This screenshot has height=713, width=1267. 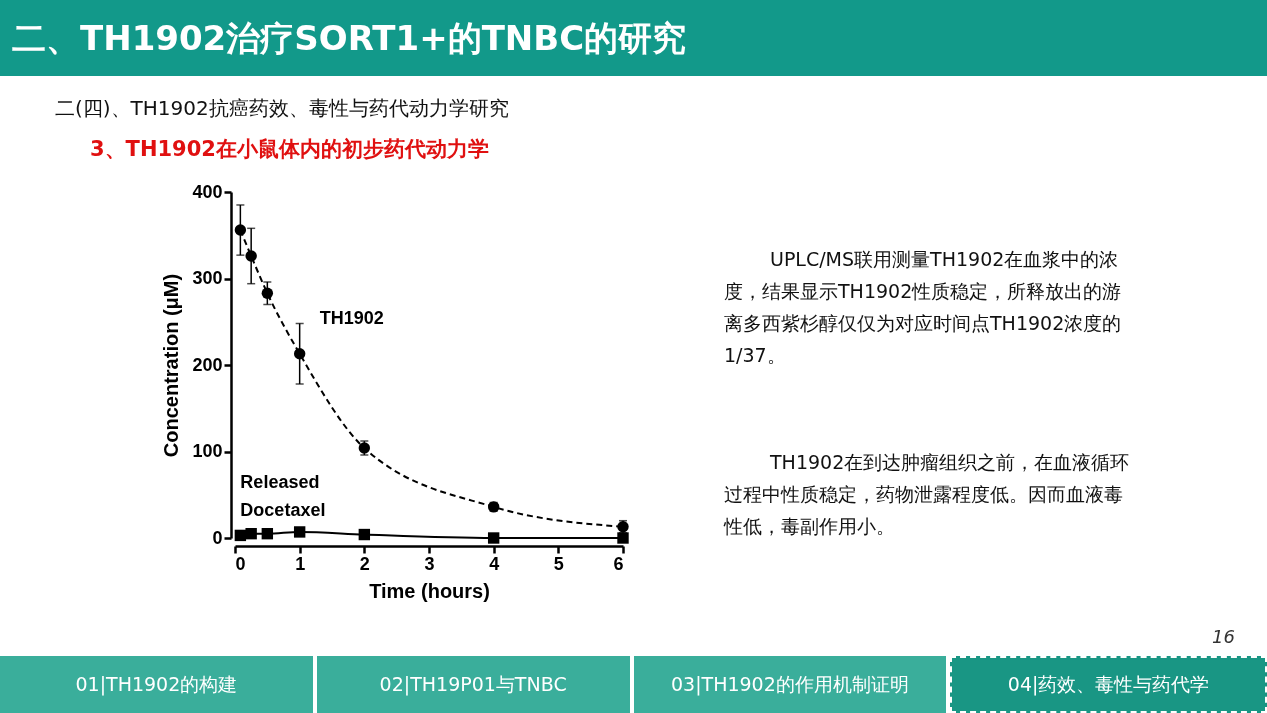 What do you see at coordinates (217, 537) in the screenshot?
I see `y-tick-label: 0` at bounding box center [217, 537].